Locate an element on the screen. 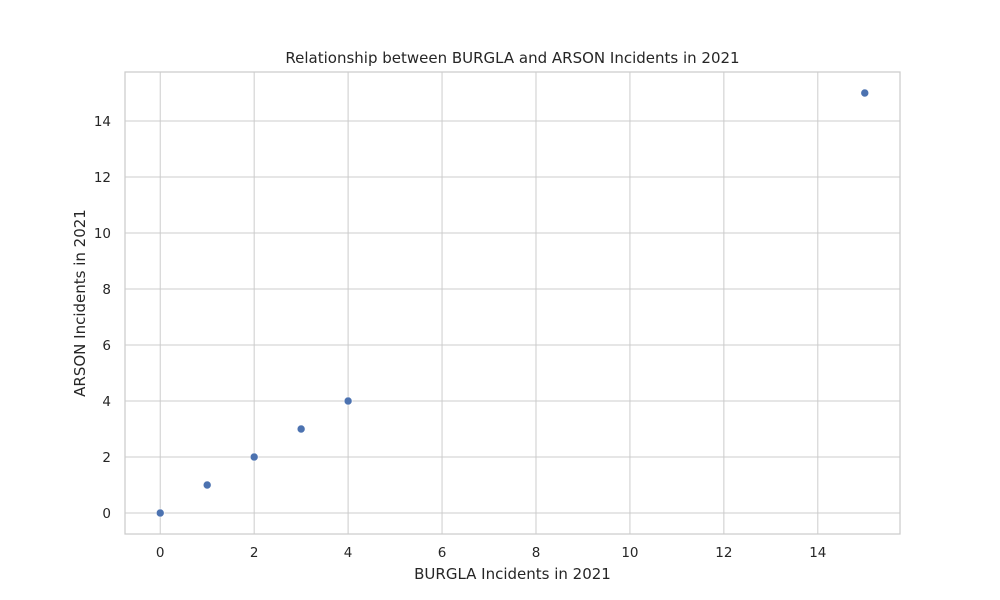 Image resolution: width=1000 pixels, height=600 pixels. y-tick-label: 4 is located at coordinates (106, 402).